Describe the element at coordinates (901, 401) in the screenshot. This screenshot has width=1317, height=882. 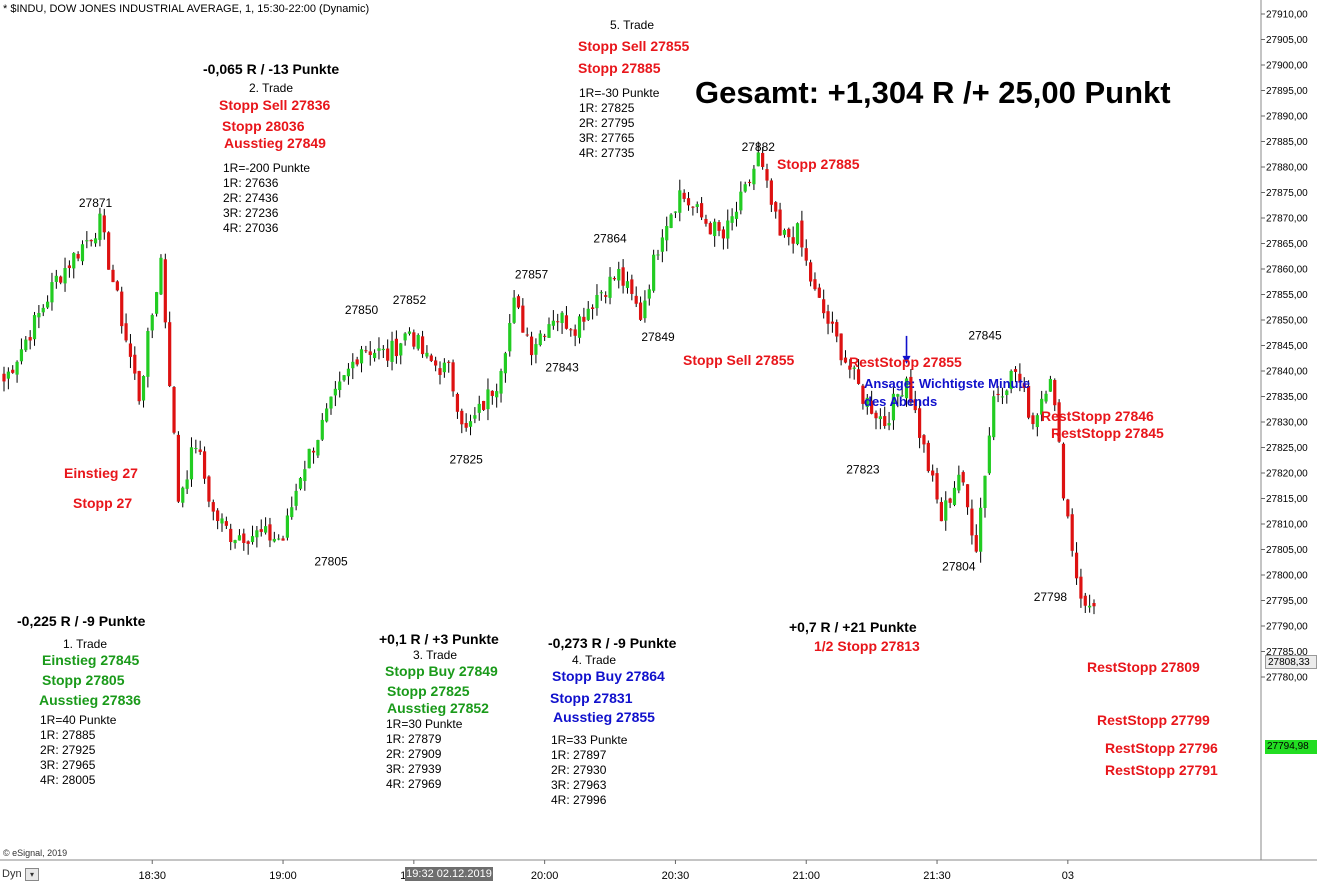
I see `announcement-label-2: des Abends` at that location.